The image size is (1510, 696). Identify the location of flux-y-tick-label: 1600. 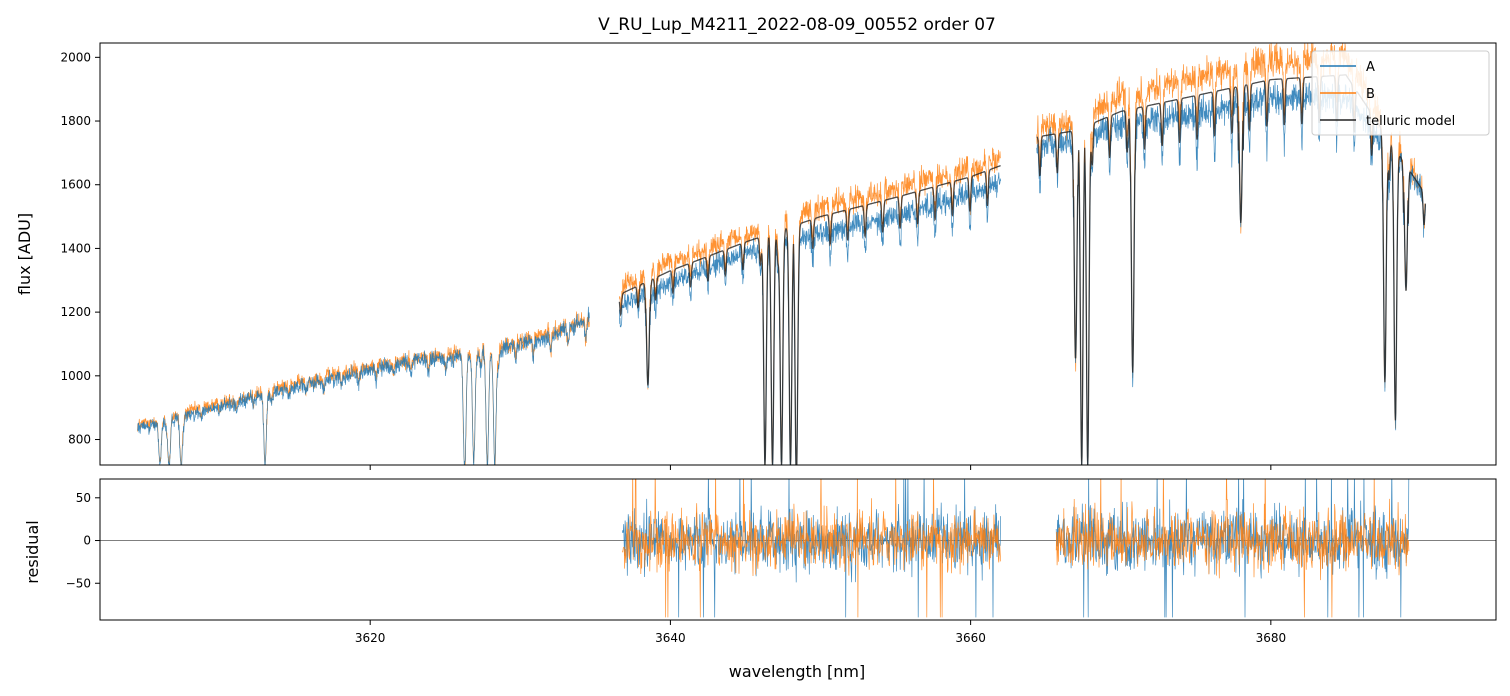
(75, 185).